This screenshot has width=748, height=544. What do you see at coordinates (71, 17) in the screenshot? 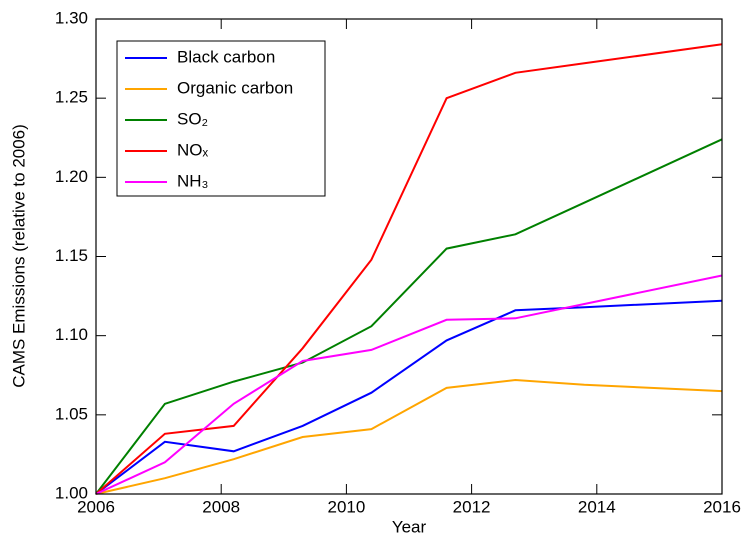
I see `y-tick-label: 1.30` at bounding box center [71, 17].